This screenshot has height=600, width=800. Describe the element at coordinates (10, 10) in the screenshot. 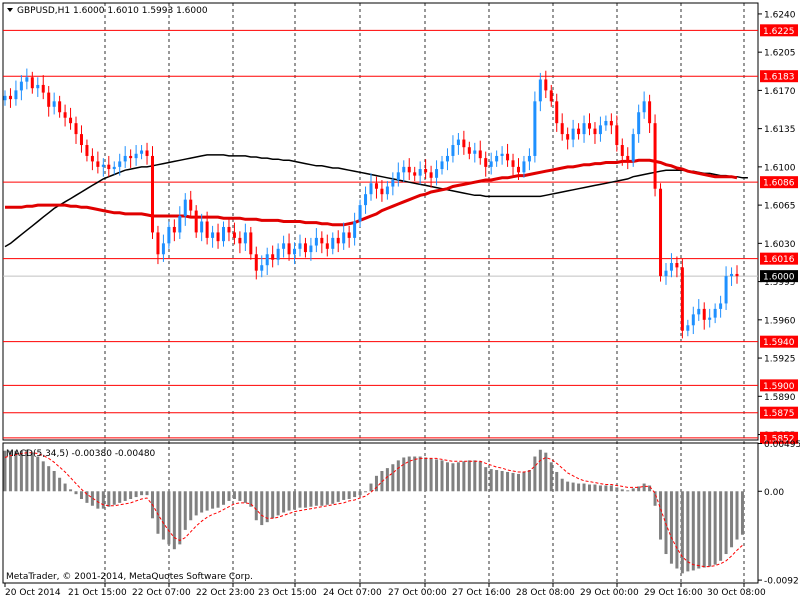

I see `dropdown-triangle-icon` at that location.